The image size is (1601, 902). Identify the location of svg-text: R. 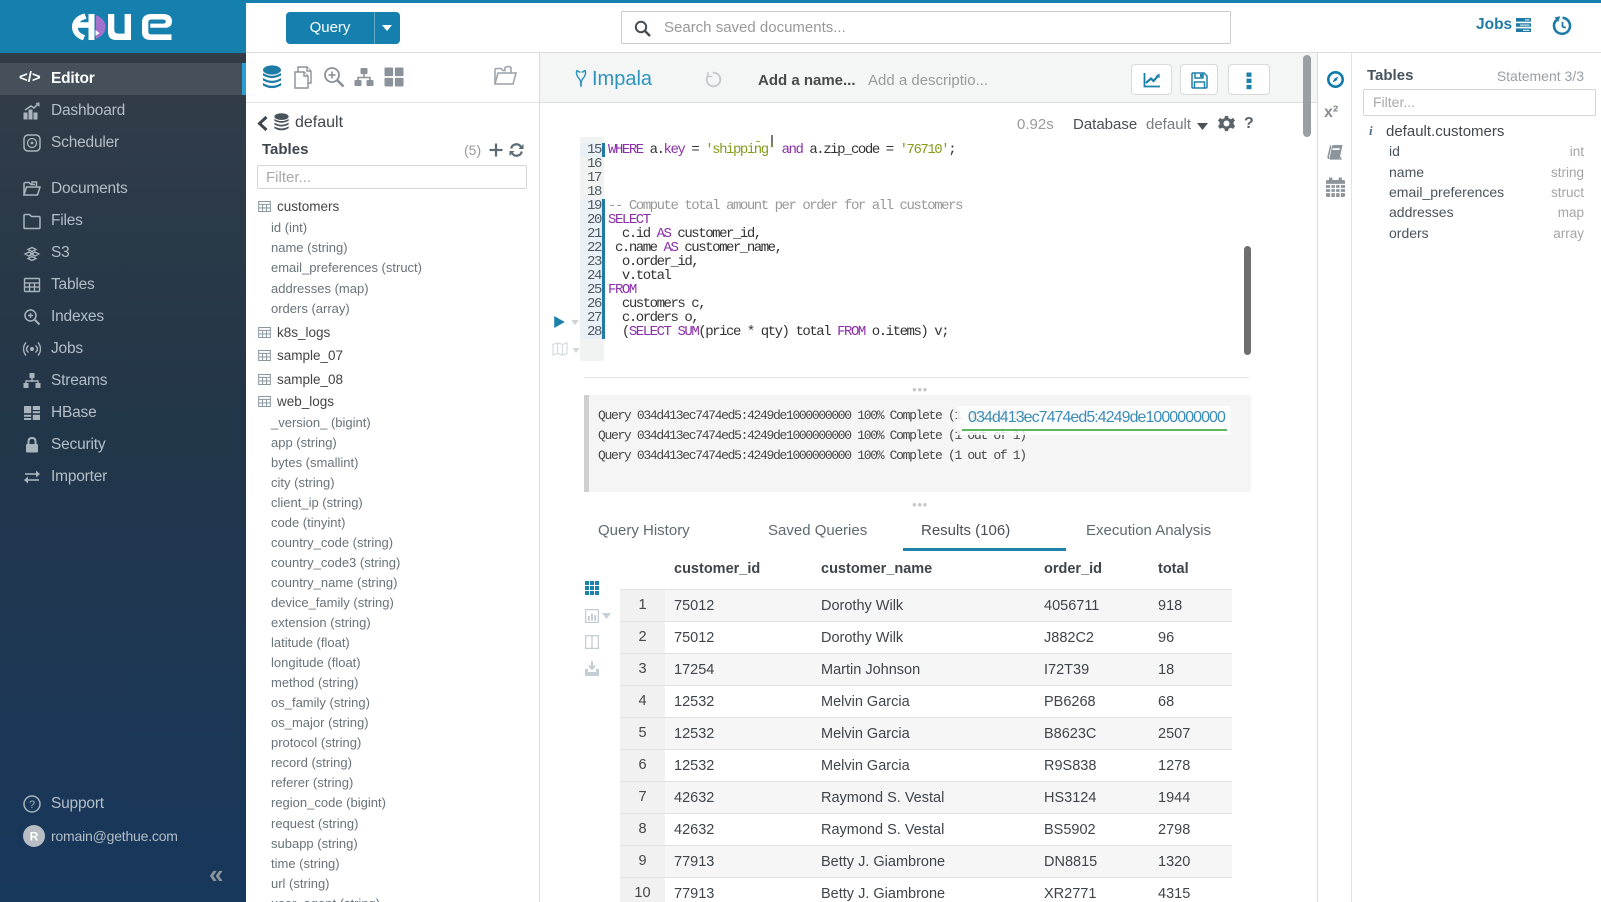
(34, 837).